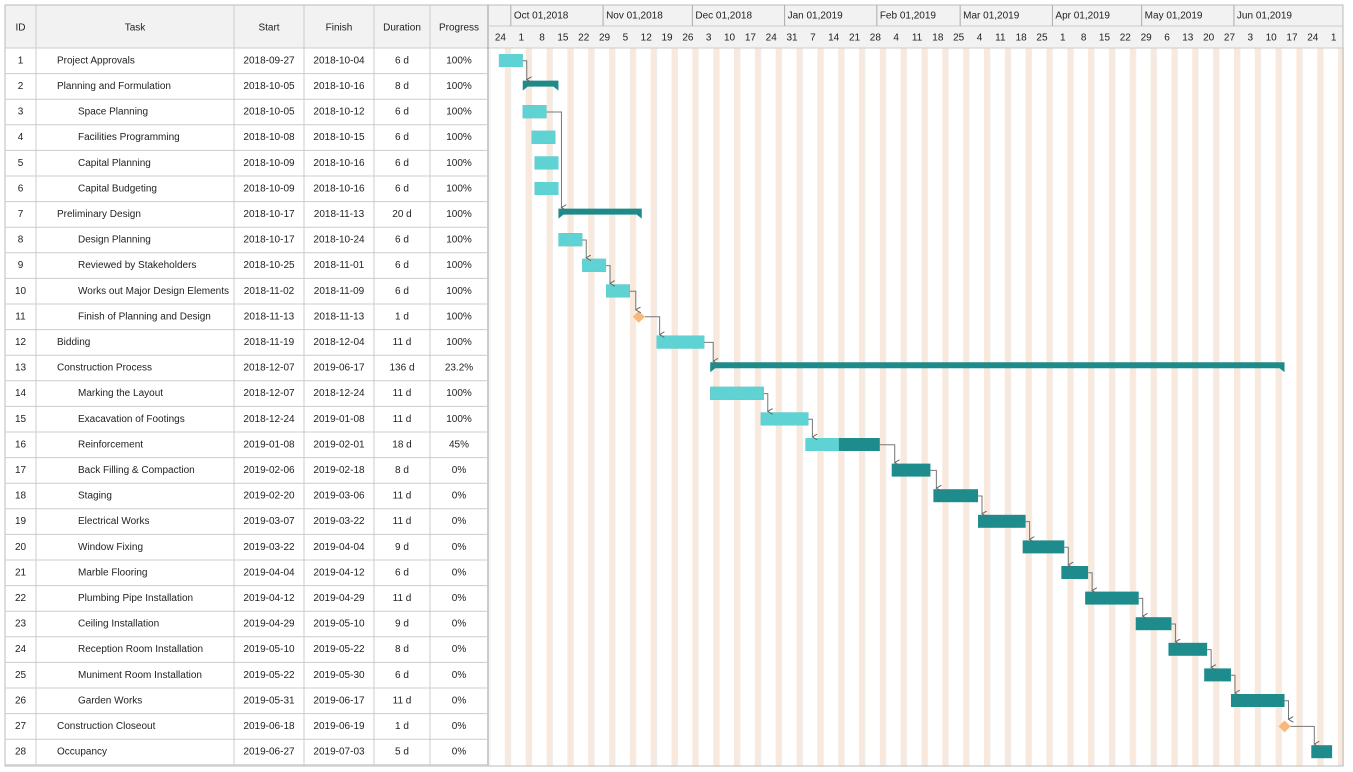 The height and width of the screenshot is (772, 1353). I want to click on cell: 26, so click(21, 700).